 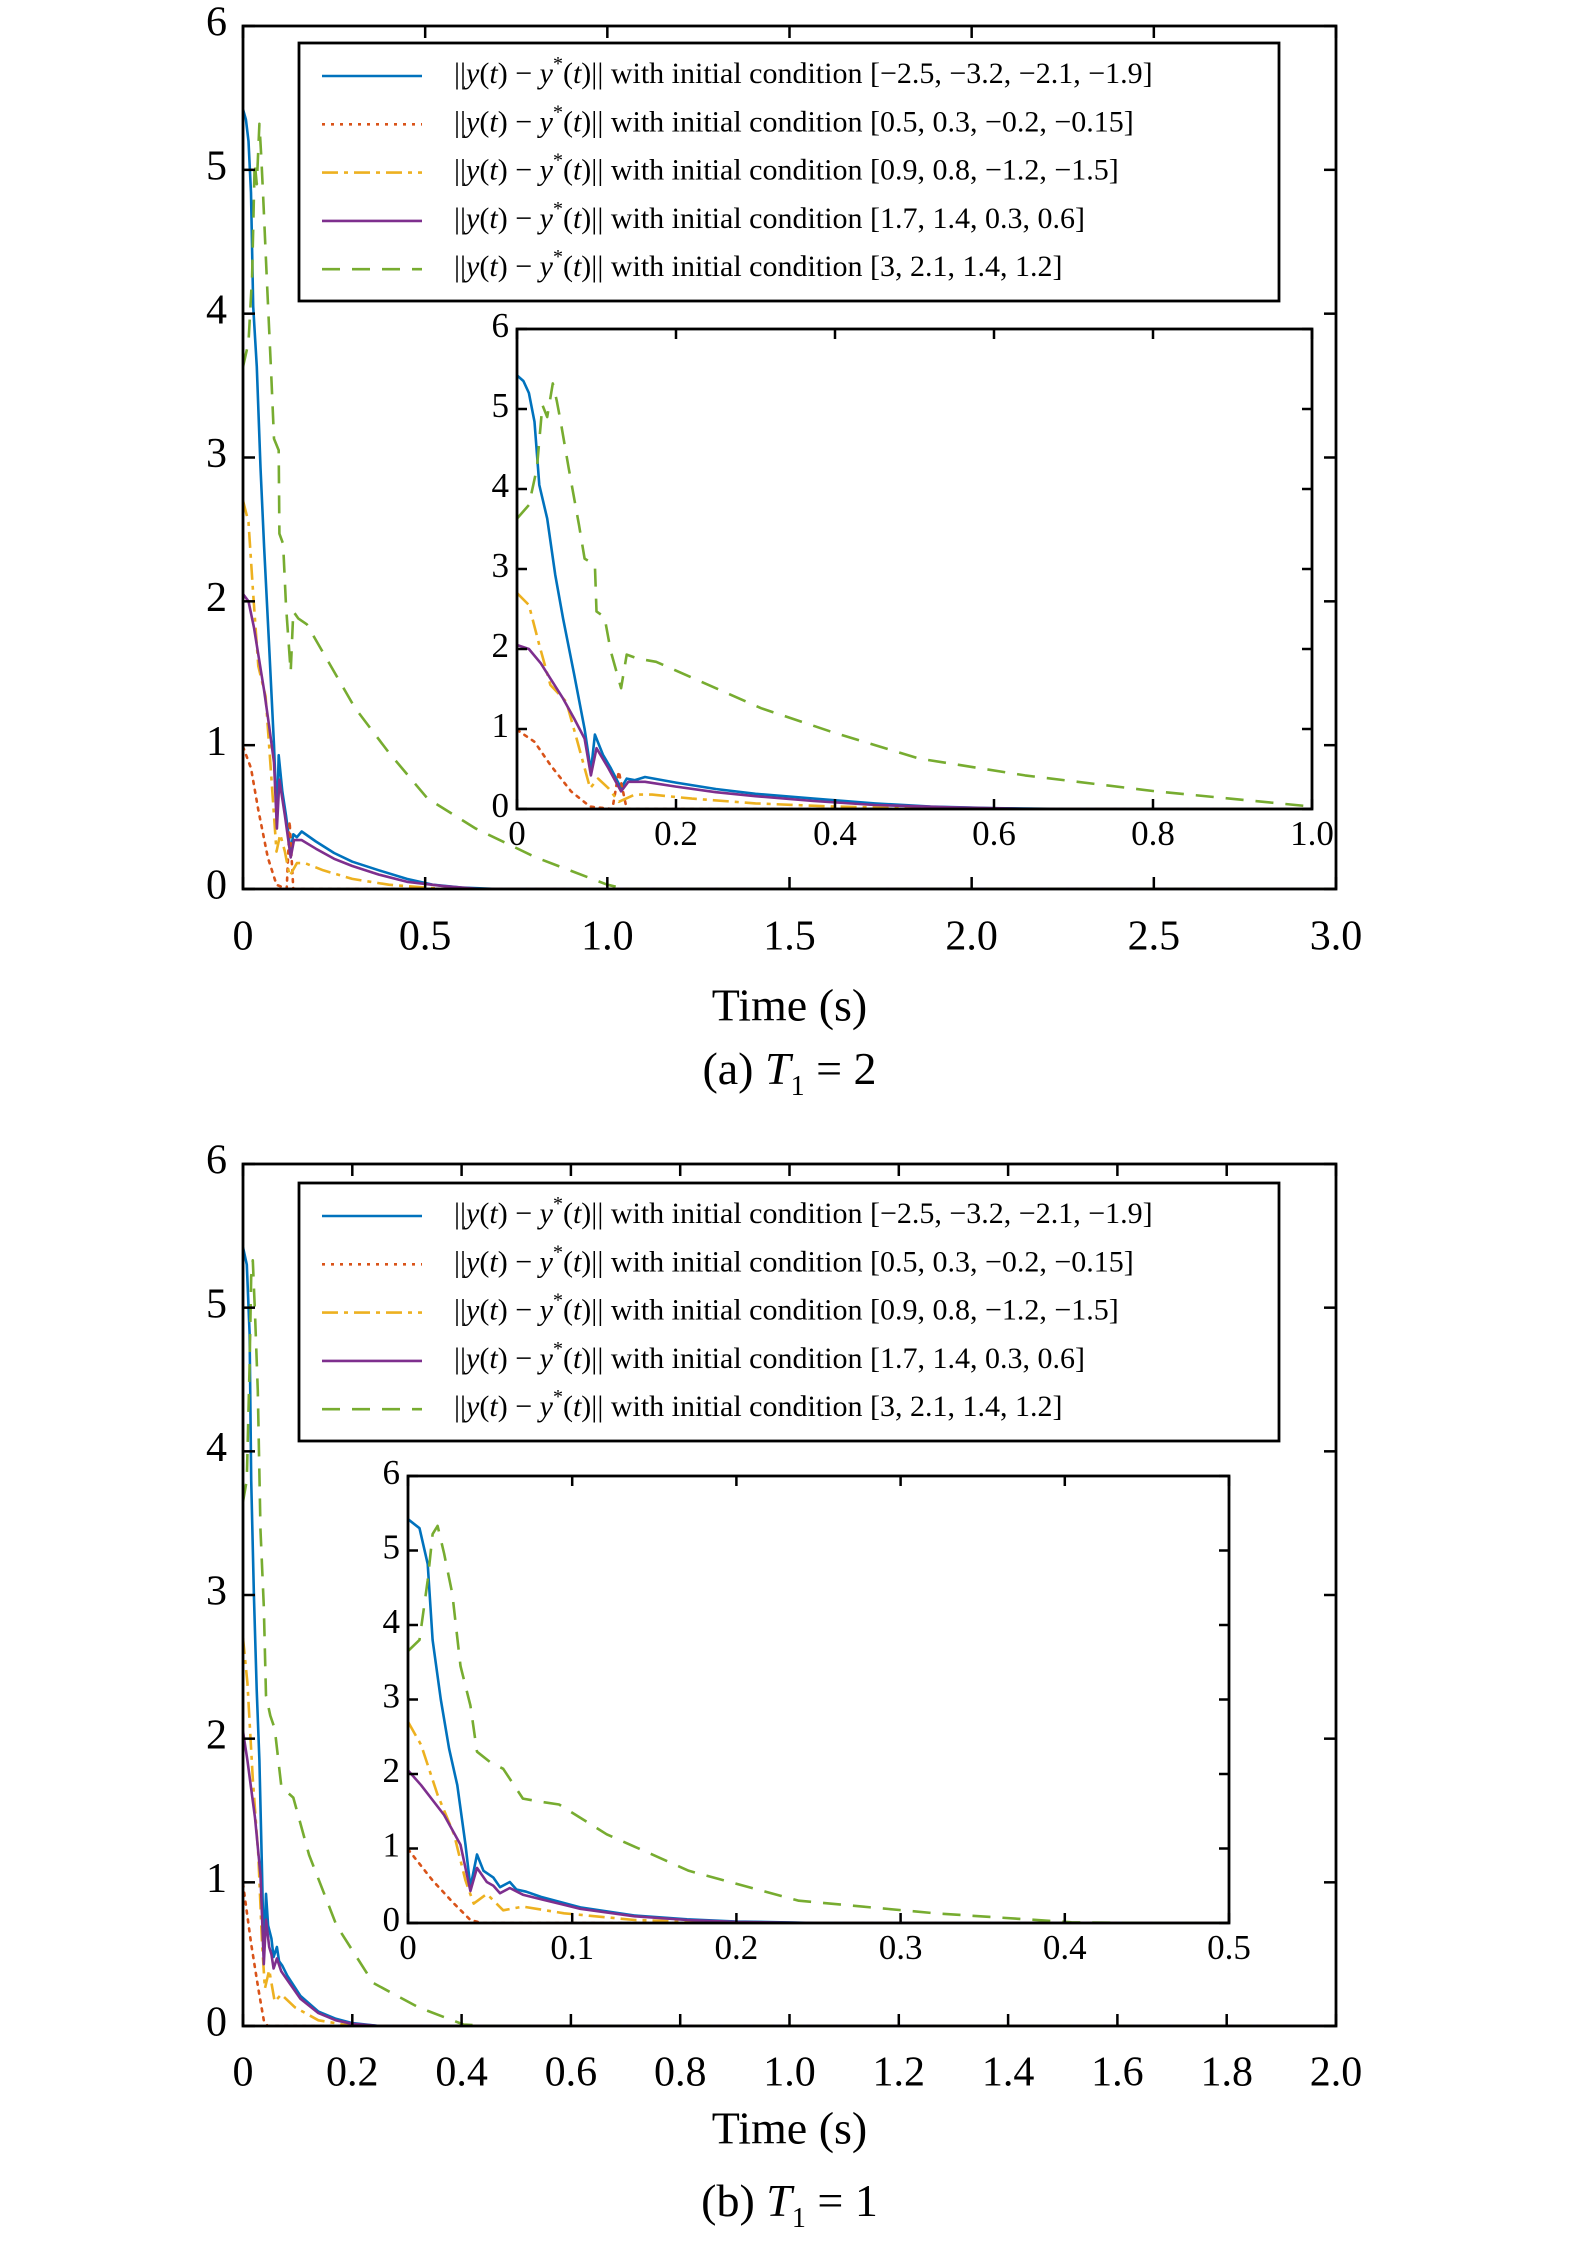 What do you see at coordinates (789, 1072) in the screenshot?
I see `panel-caption: (a) T1 = 2` at bounding box center [789, 1072].